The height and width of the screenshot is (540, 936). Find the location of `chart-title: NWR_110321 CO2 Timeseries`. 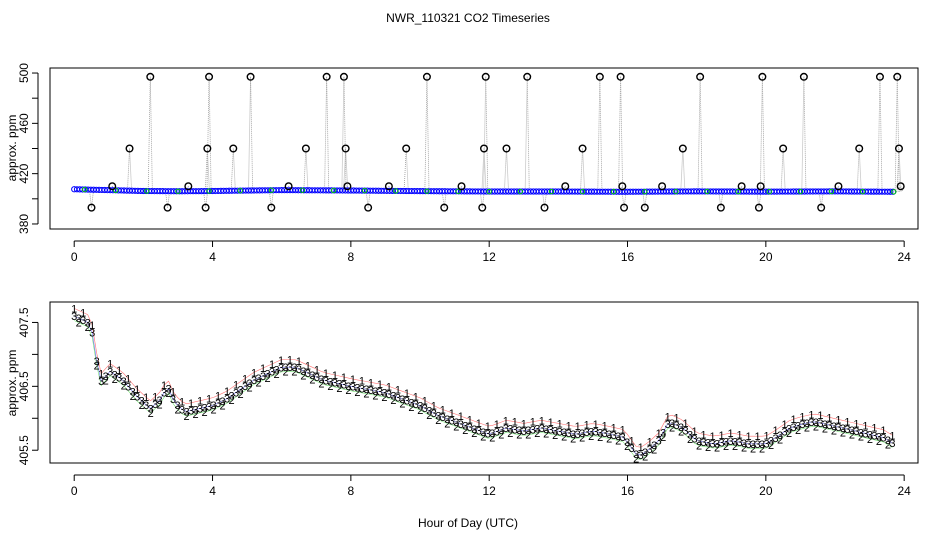

chart-title: NWR_110321 CO2 Timeseries is located at coordinates (468, 18).